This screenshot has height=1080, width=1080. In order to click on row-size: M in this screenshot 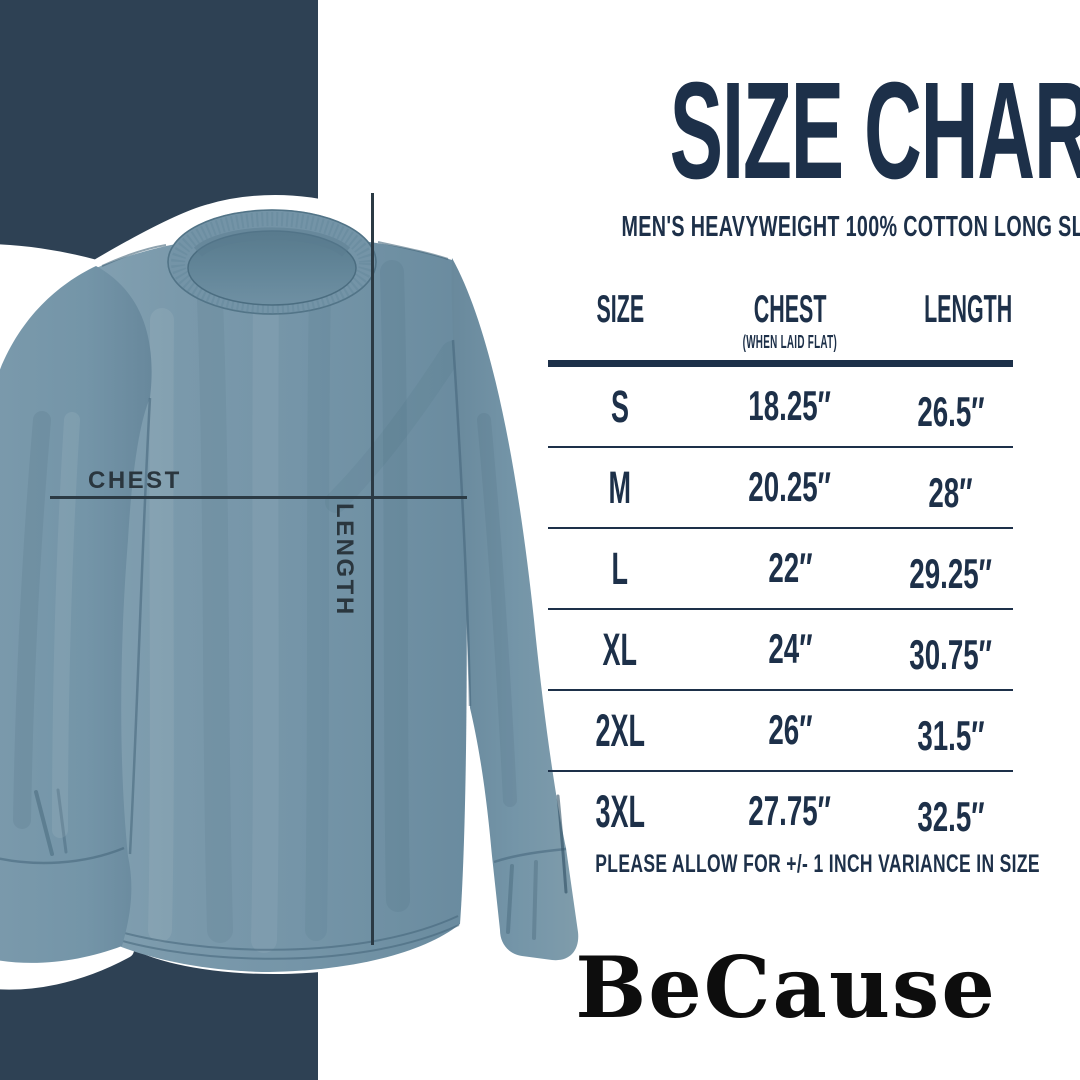, I will do `click(620, 487)`.